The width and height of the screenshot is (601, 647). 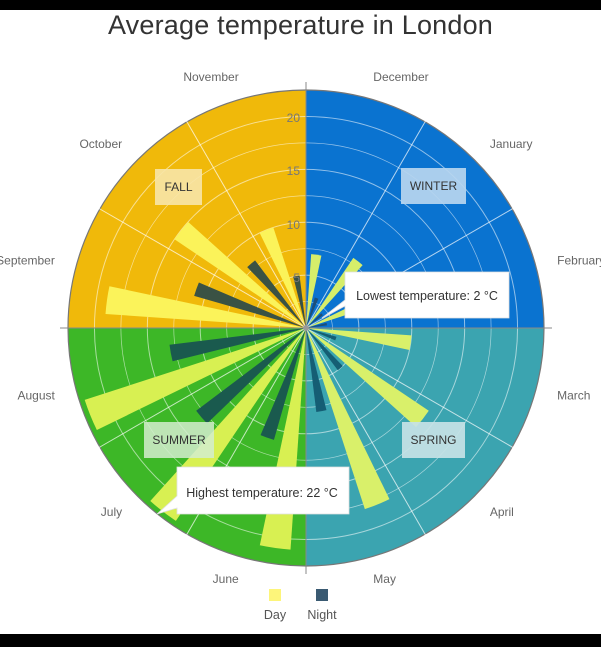 What do you see at coordinates (299, 301) in the screenshot?
I see `bar-night-november` at bounding box center [299, 301].